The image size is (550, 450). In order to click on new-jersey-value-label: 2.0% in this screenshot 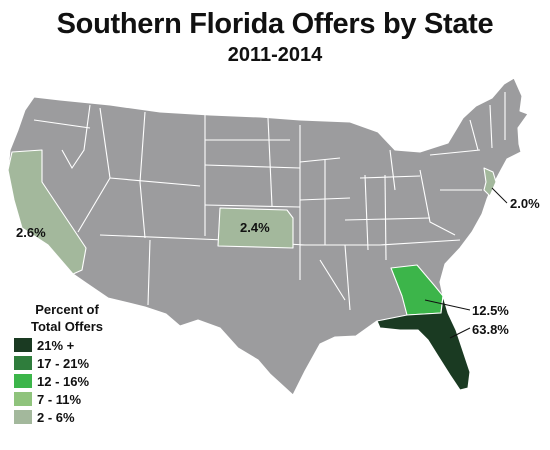, I will do `click(525, 203)`.